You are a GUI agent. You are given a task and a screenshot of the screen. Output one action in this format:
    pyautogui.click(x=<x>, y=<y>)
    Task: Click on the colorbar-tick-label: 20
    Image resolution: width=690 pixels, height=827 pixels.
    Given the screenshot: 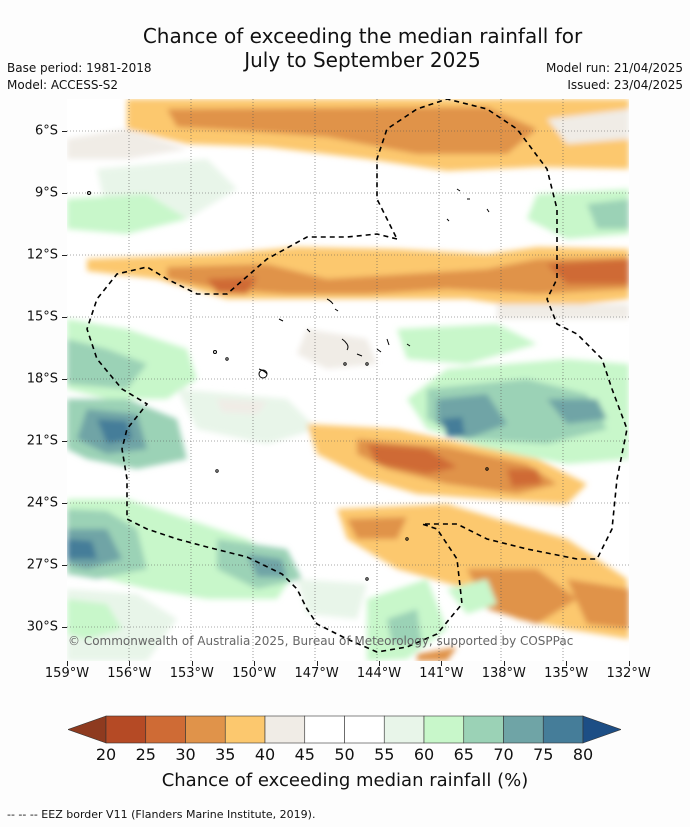 What is the action you would take?
    pyautogui.click(x=106, y=754)
    